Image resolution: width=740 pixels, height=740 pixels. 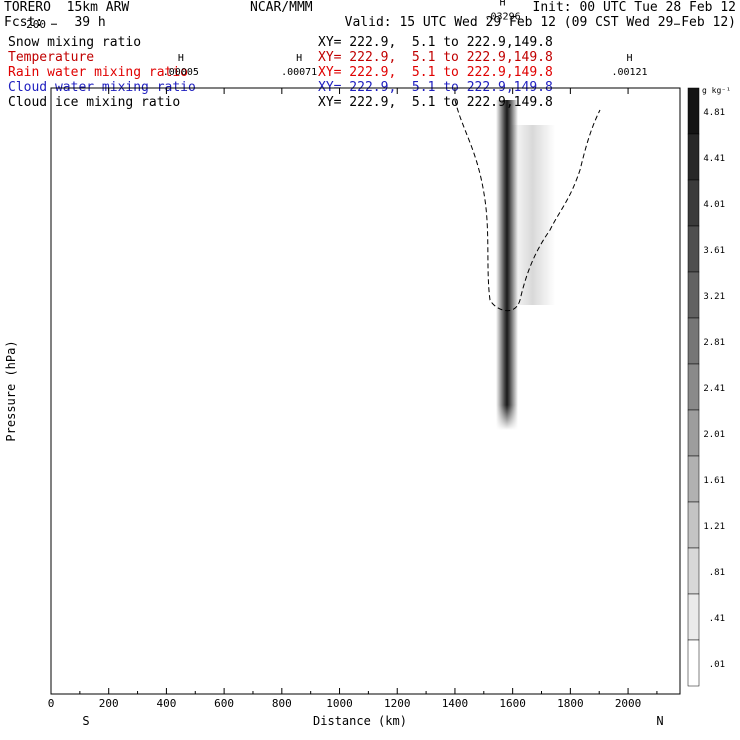 What do you see at coordinates (85, 721) in the screenshot?
I see `south-label: S` at bounding box center [85, 721].